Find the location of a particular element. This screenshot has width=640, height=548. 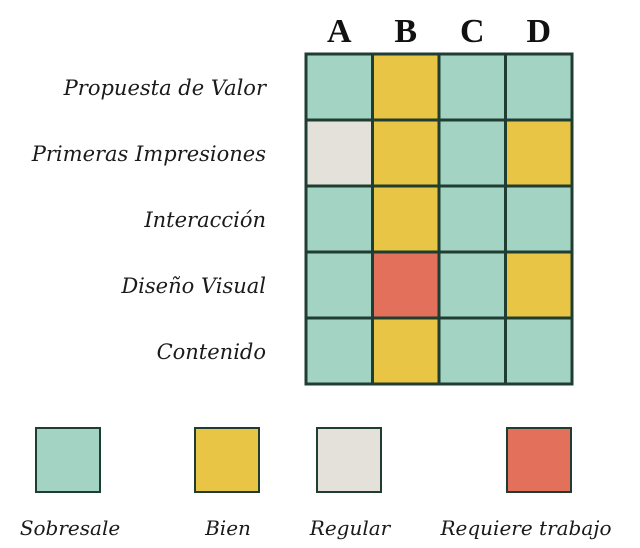

row-label-diseno-visual: Diseño Visual is located at coordinates (193, 286).